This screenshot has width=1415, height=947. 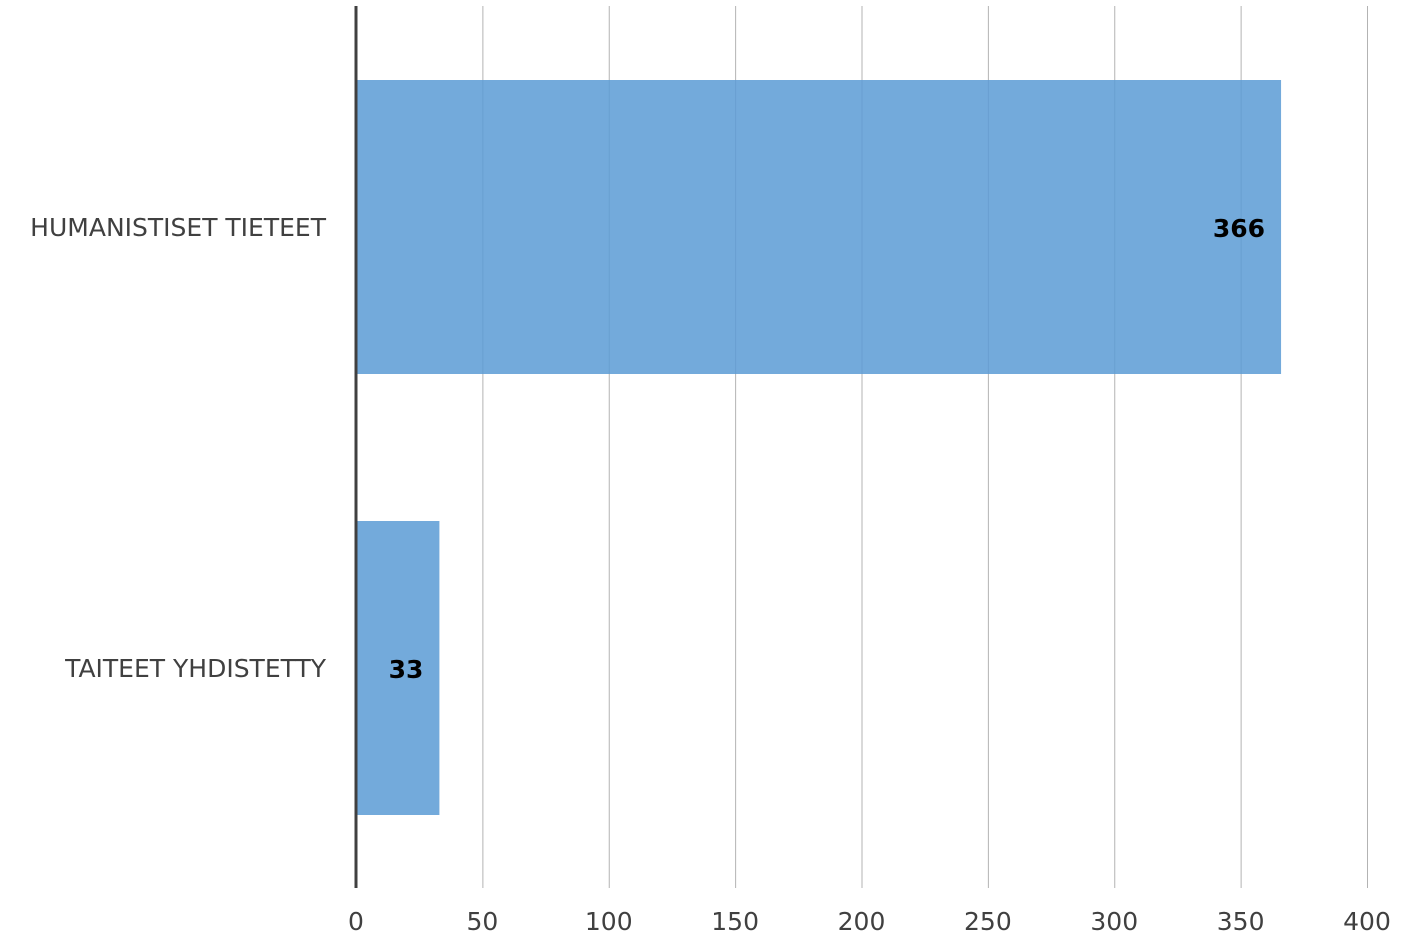 What do you see at coordinates (1241, 921) in the screenshot?
I see `tick-label: 350` at bounding box center [1241, 921].